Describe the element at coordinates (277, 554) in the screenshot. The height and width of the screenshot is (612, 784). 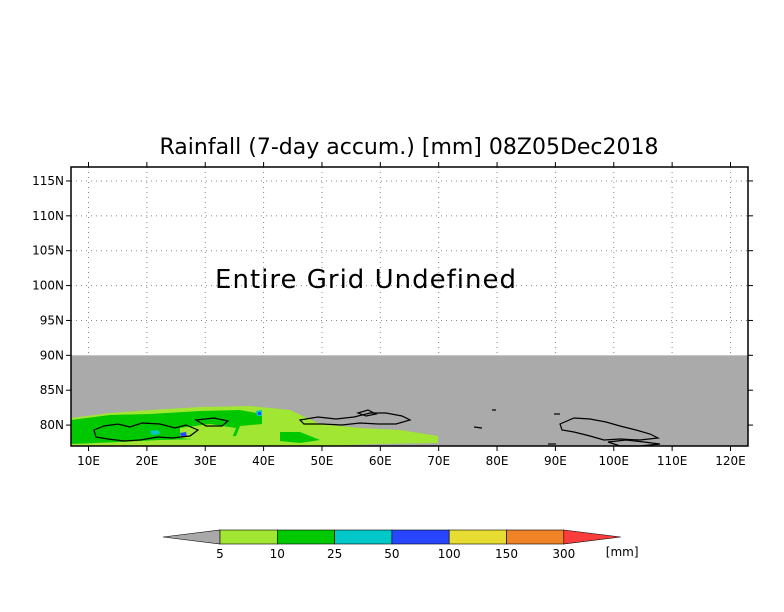
I see `legend-threshold-label: 10` at that location.